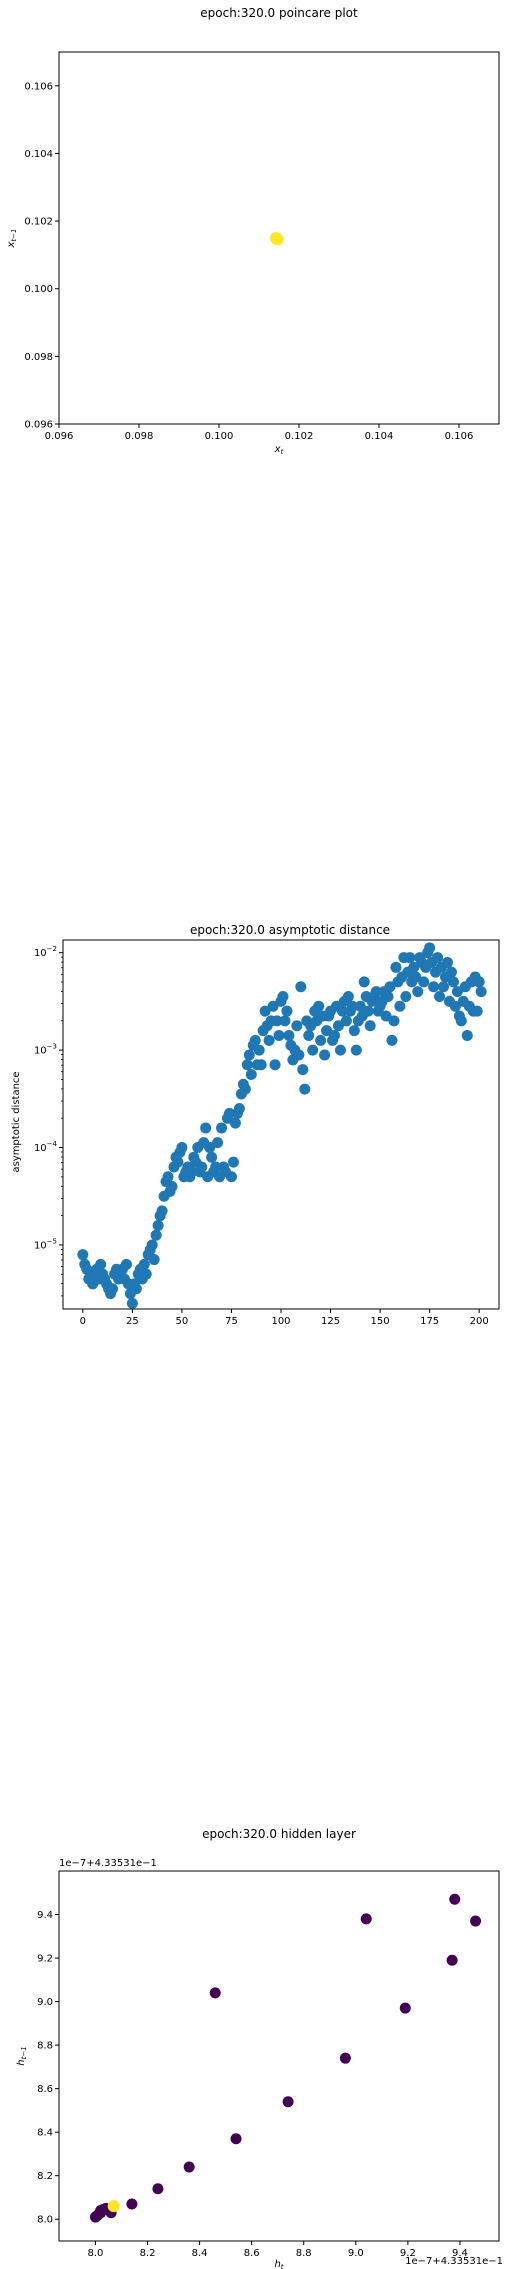 The image size is (512, 2269). What do you see at coordinates (148, 2253) in the screenshot?
I see `x-tick-label: 8.2` at bounding box center [148, 2253].